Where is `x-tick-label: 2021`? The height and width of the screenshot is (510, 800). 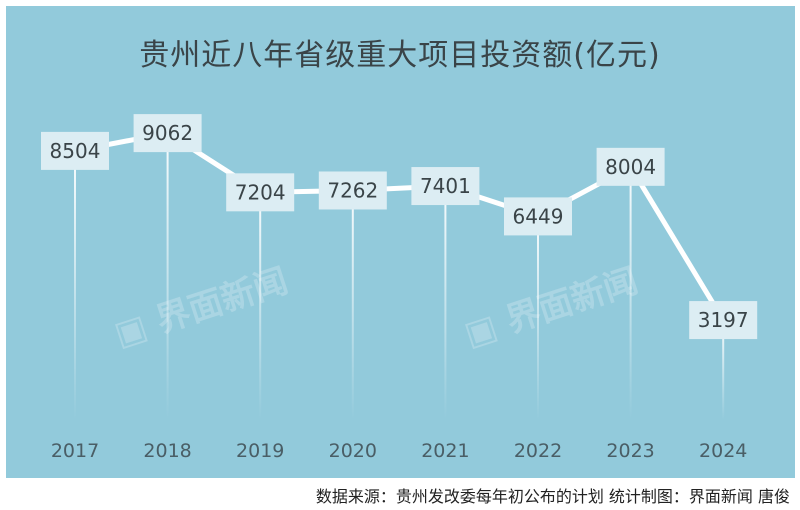
x-tick-label: 2021 is located at coordinates (445, 451).